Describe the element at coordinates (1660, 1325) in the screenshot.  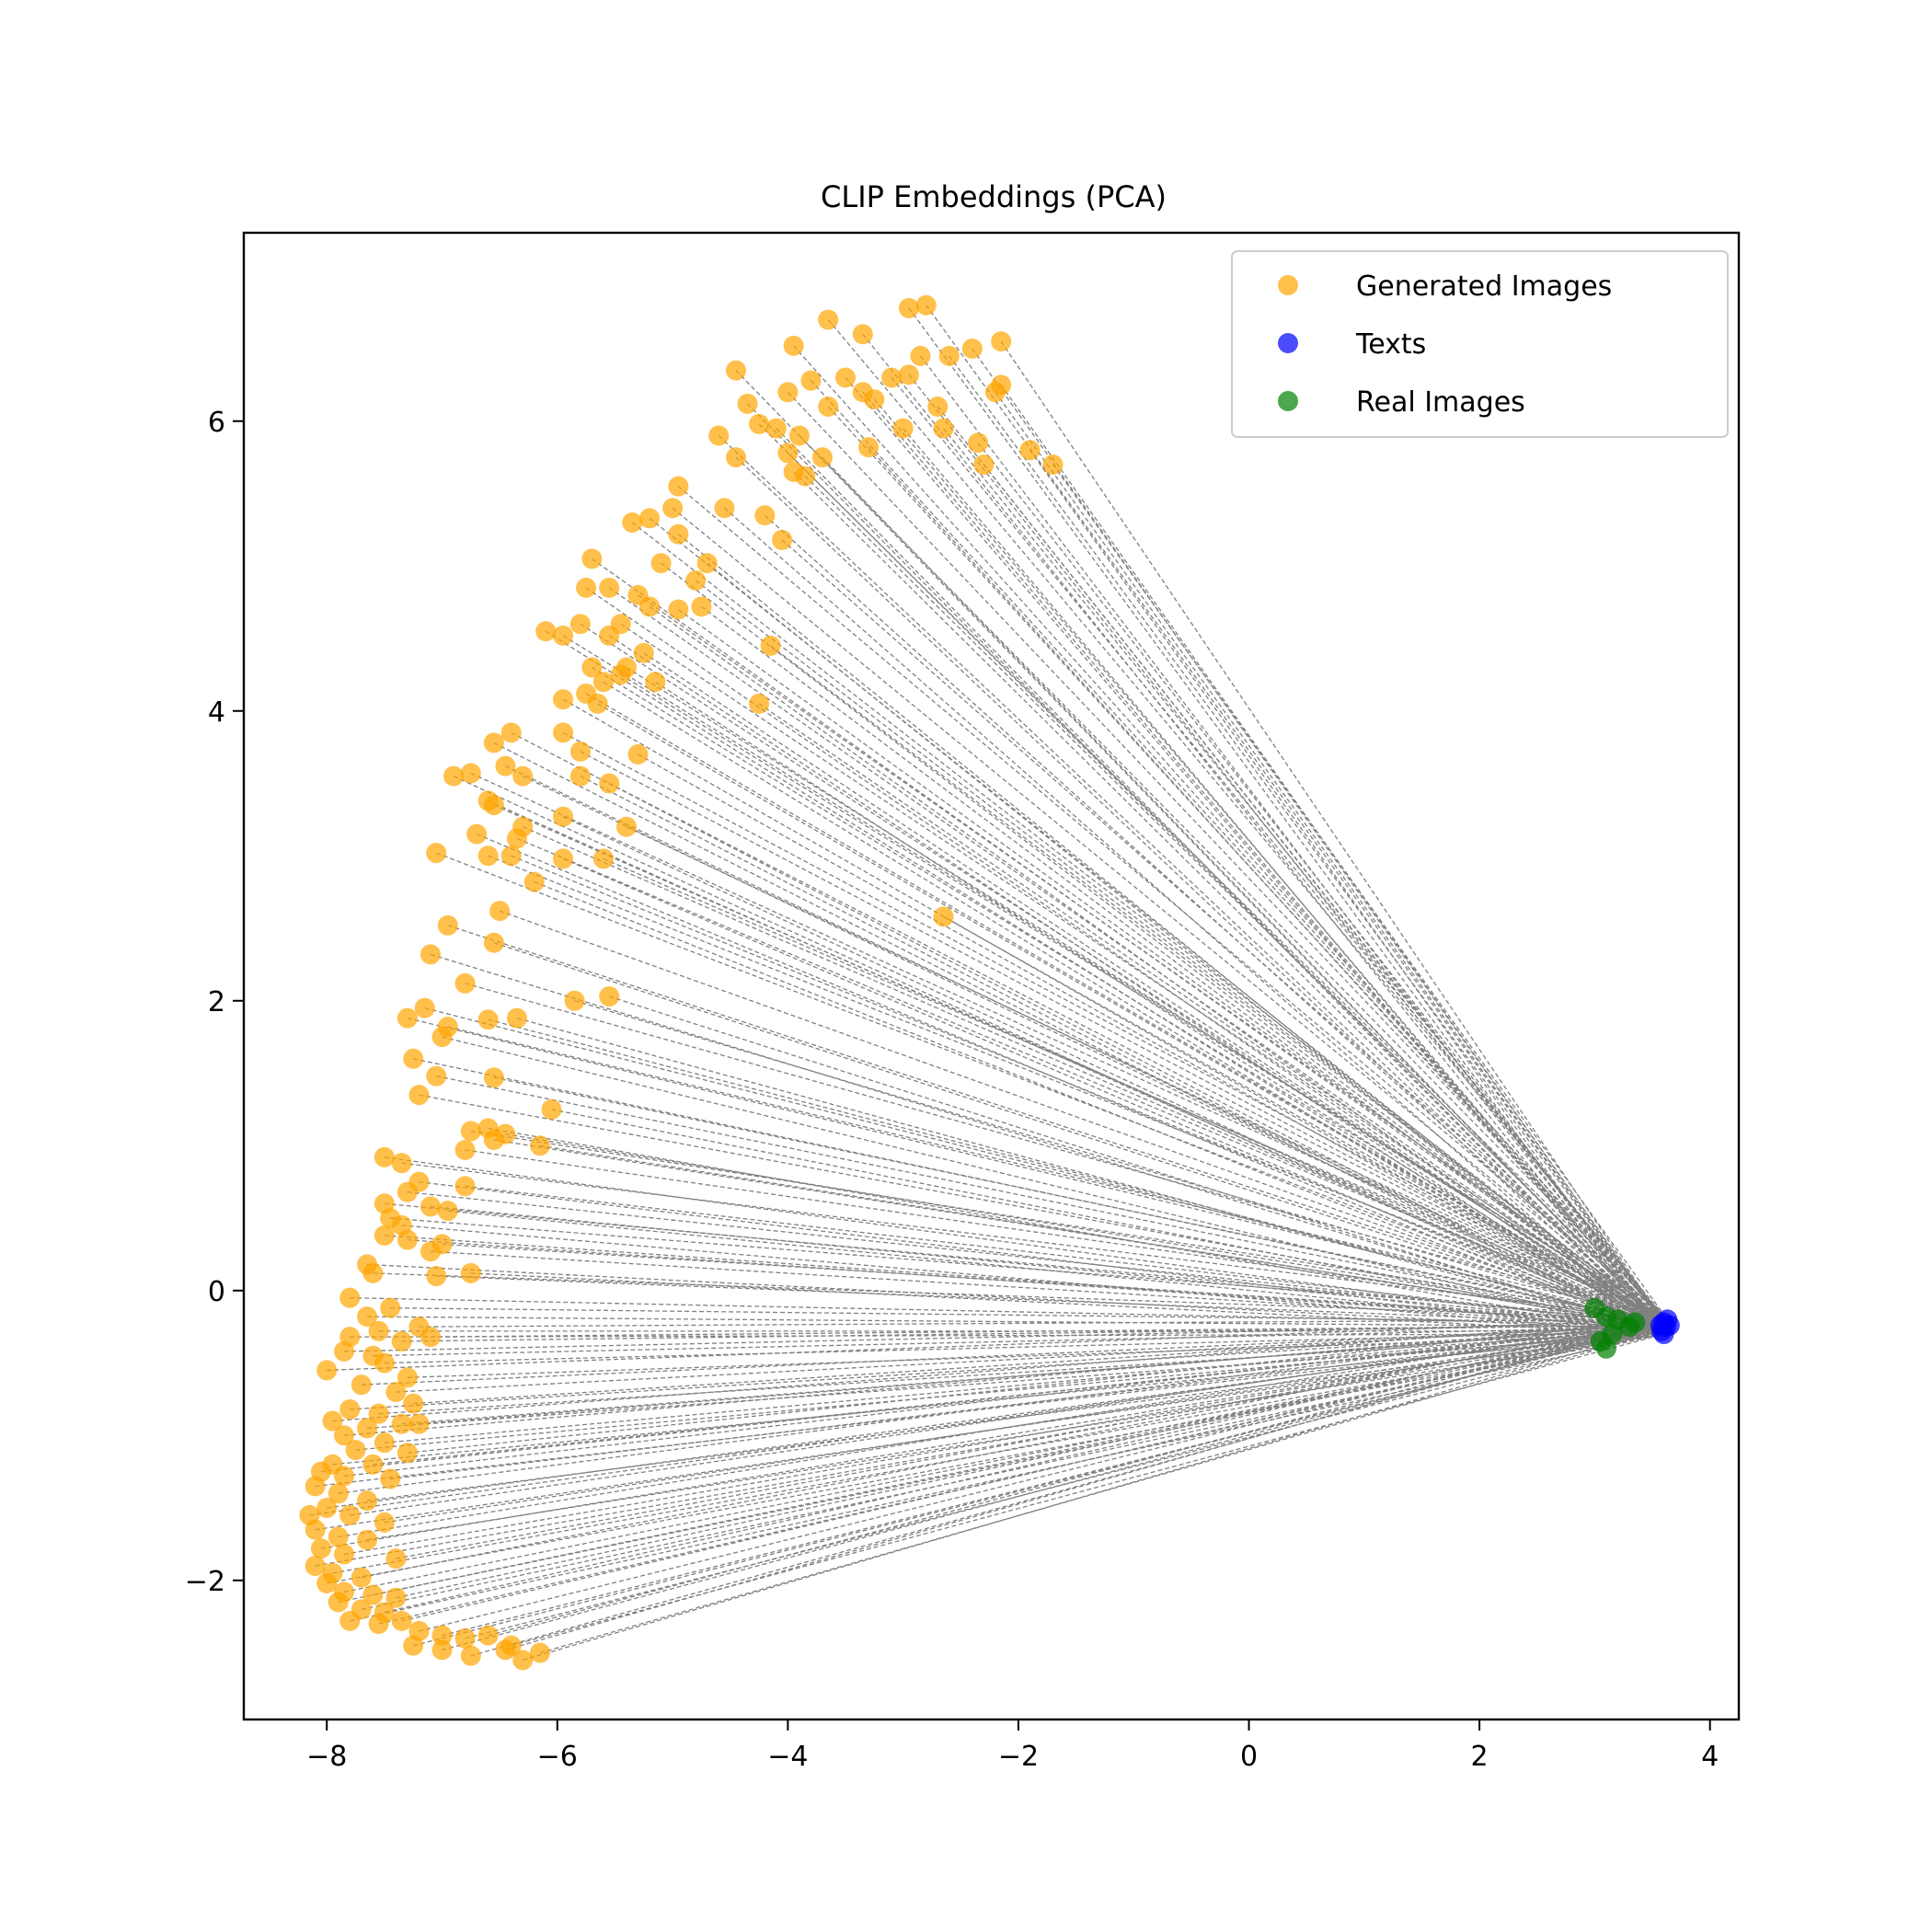
I see `text-point` at that location.